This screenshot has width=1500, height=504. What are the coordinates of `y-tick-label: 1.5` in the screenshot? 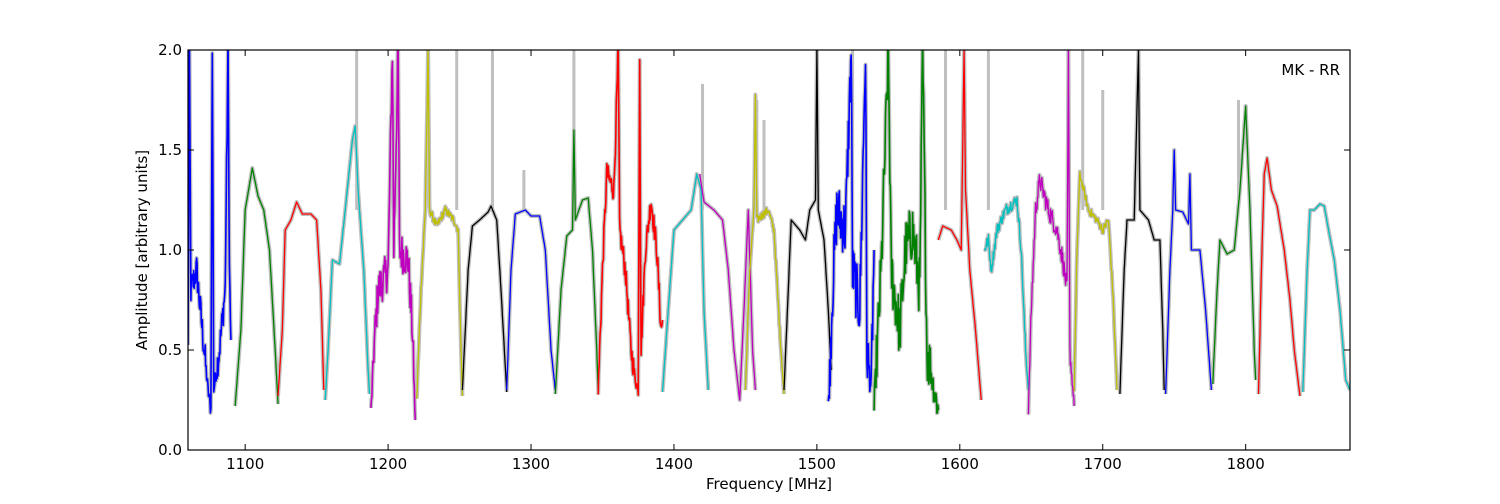 It's located at (170, 150).